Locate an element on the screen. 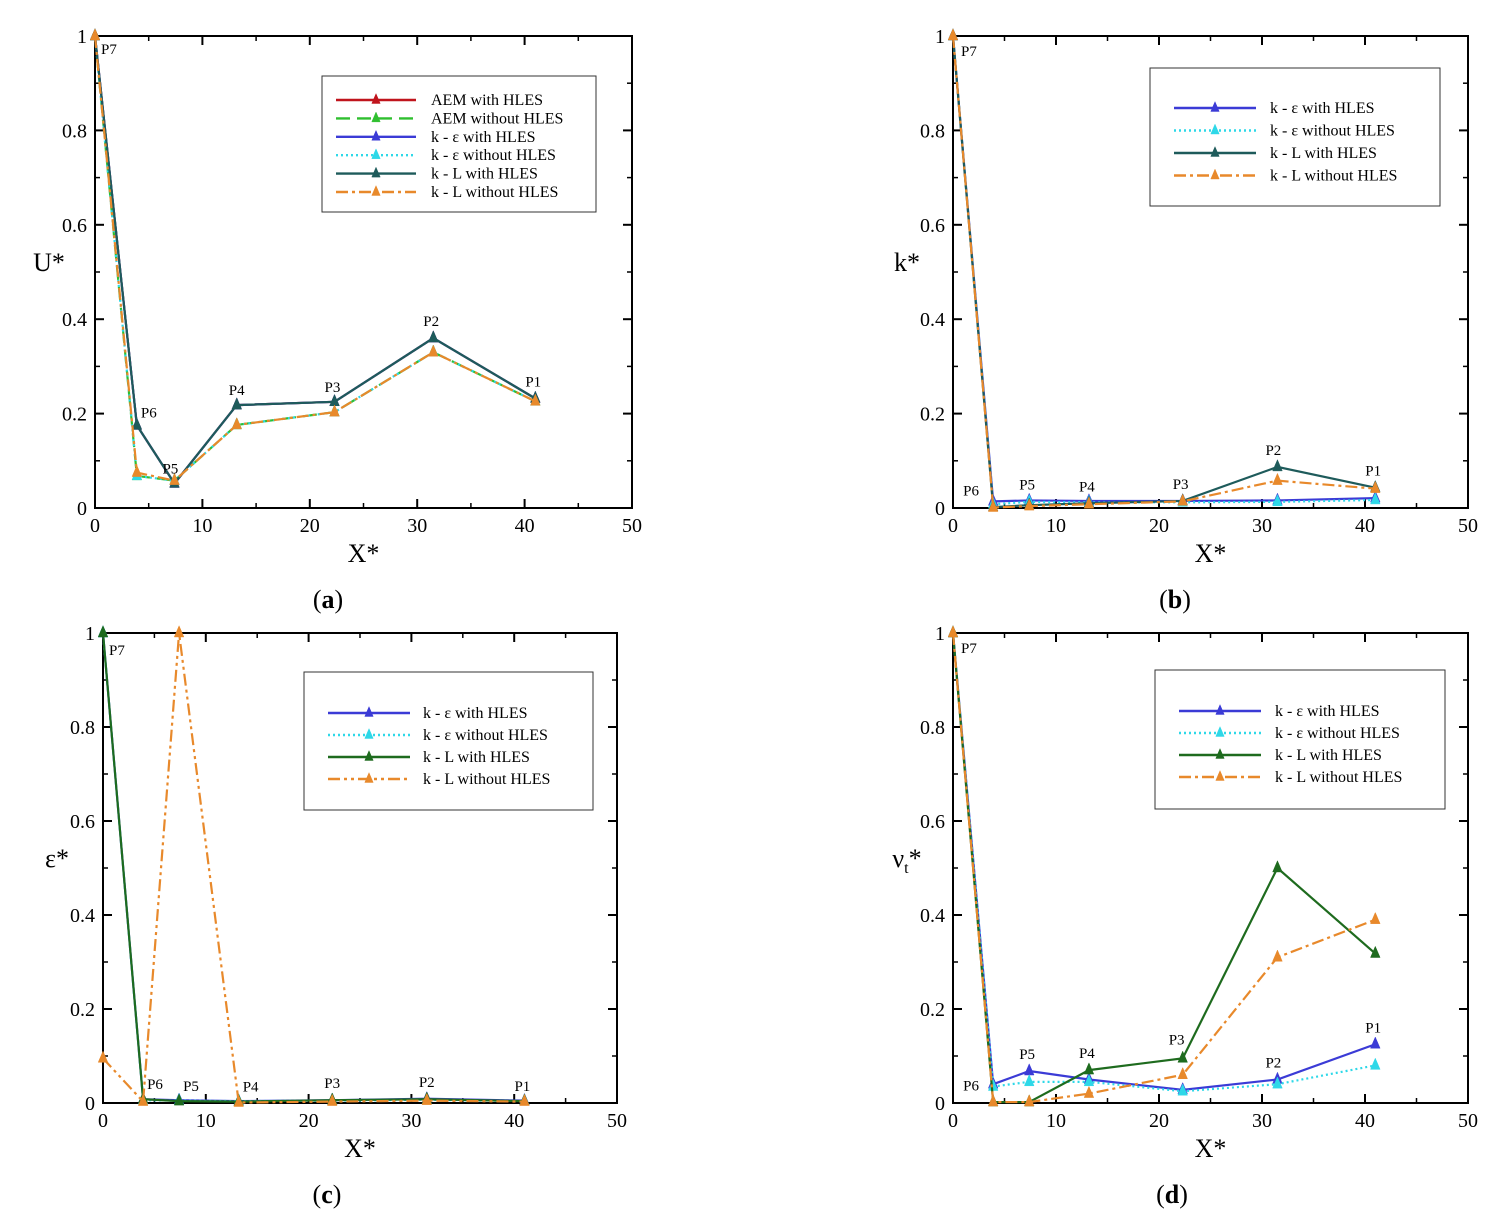 The width and height of the screenshot is (1500, 1226). legend-entry: k - ε without HLES is located at coordinates (1337, 733).